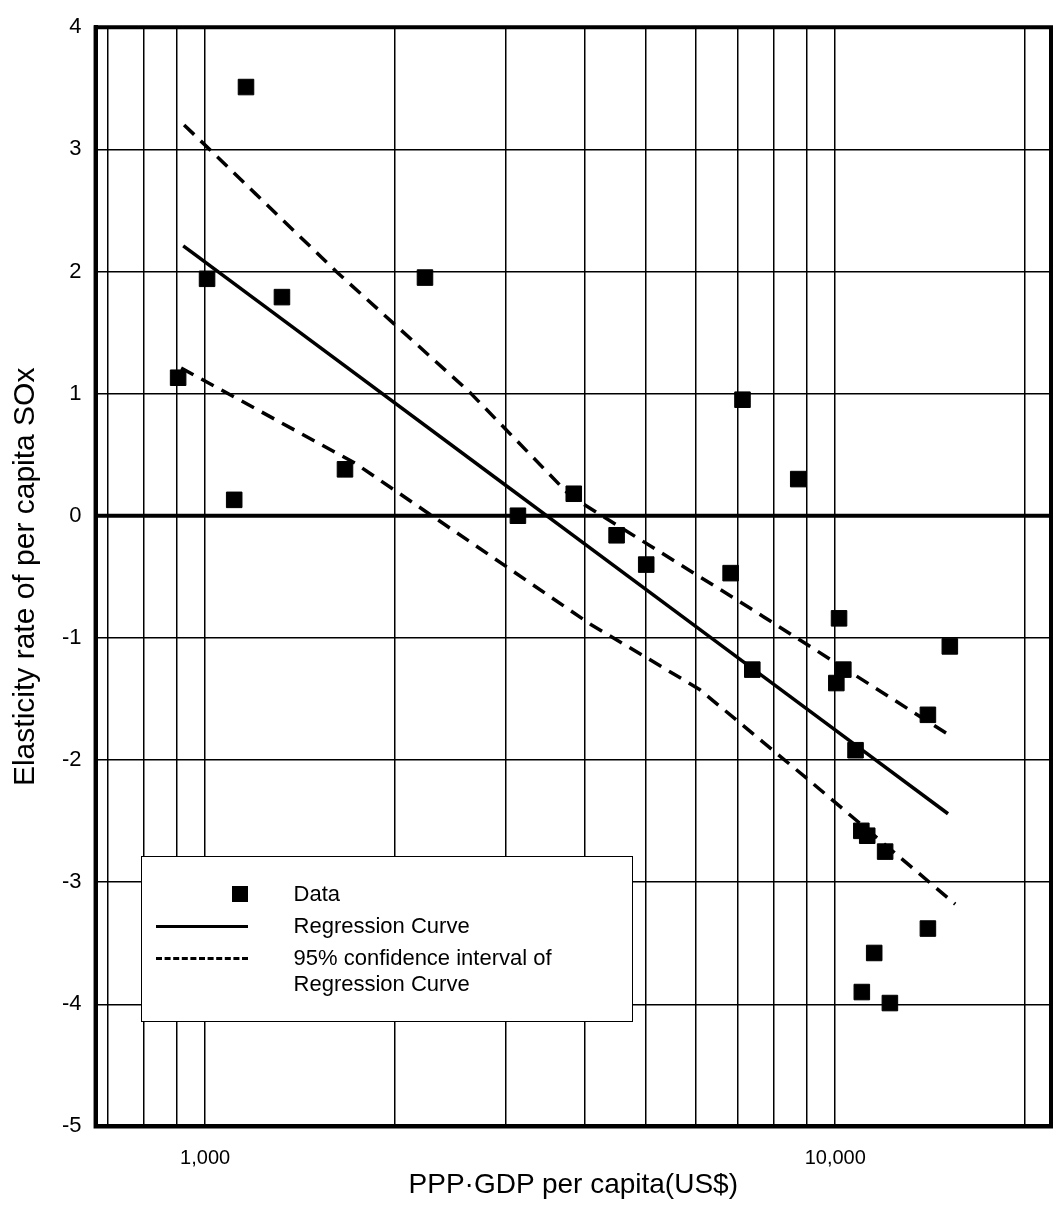 This screenshot has width=1063, height=1218. What do you see at coordinates (72, 759) in the screenshot?
I see `y-tick-label: -2` at bounding box center [72, 759].